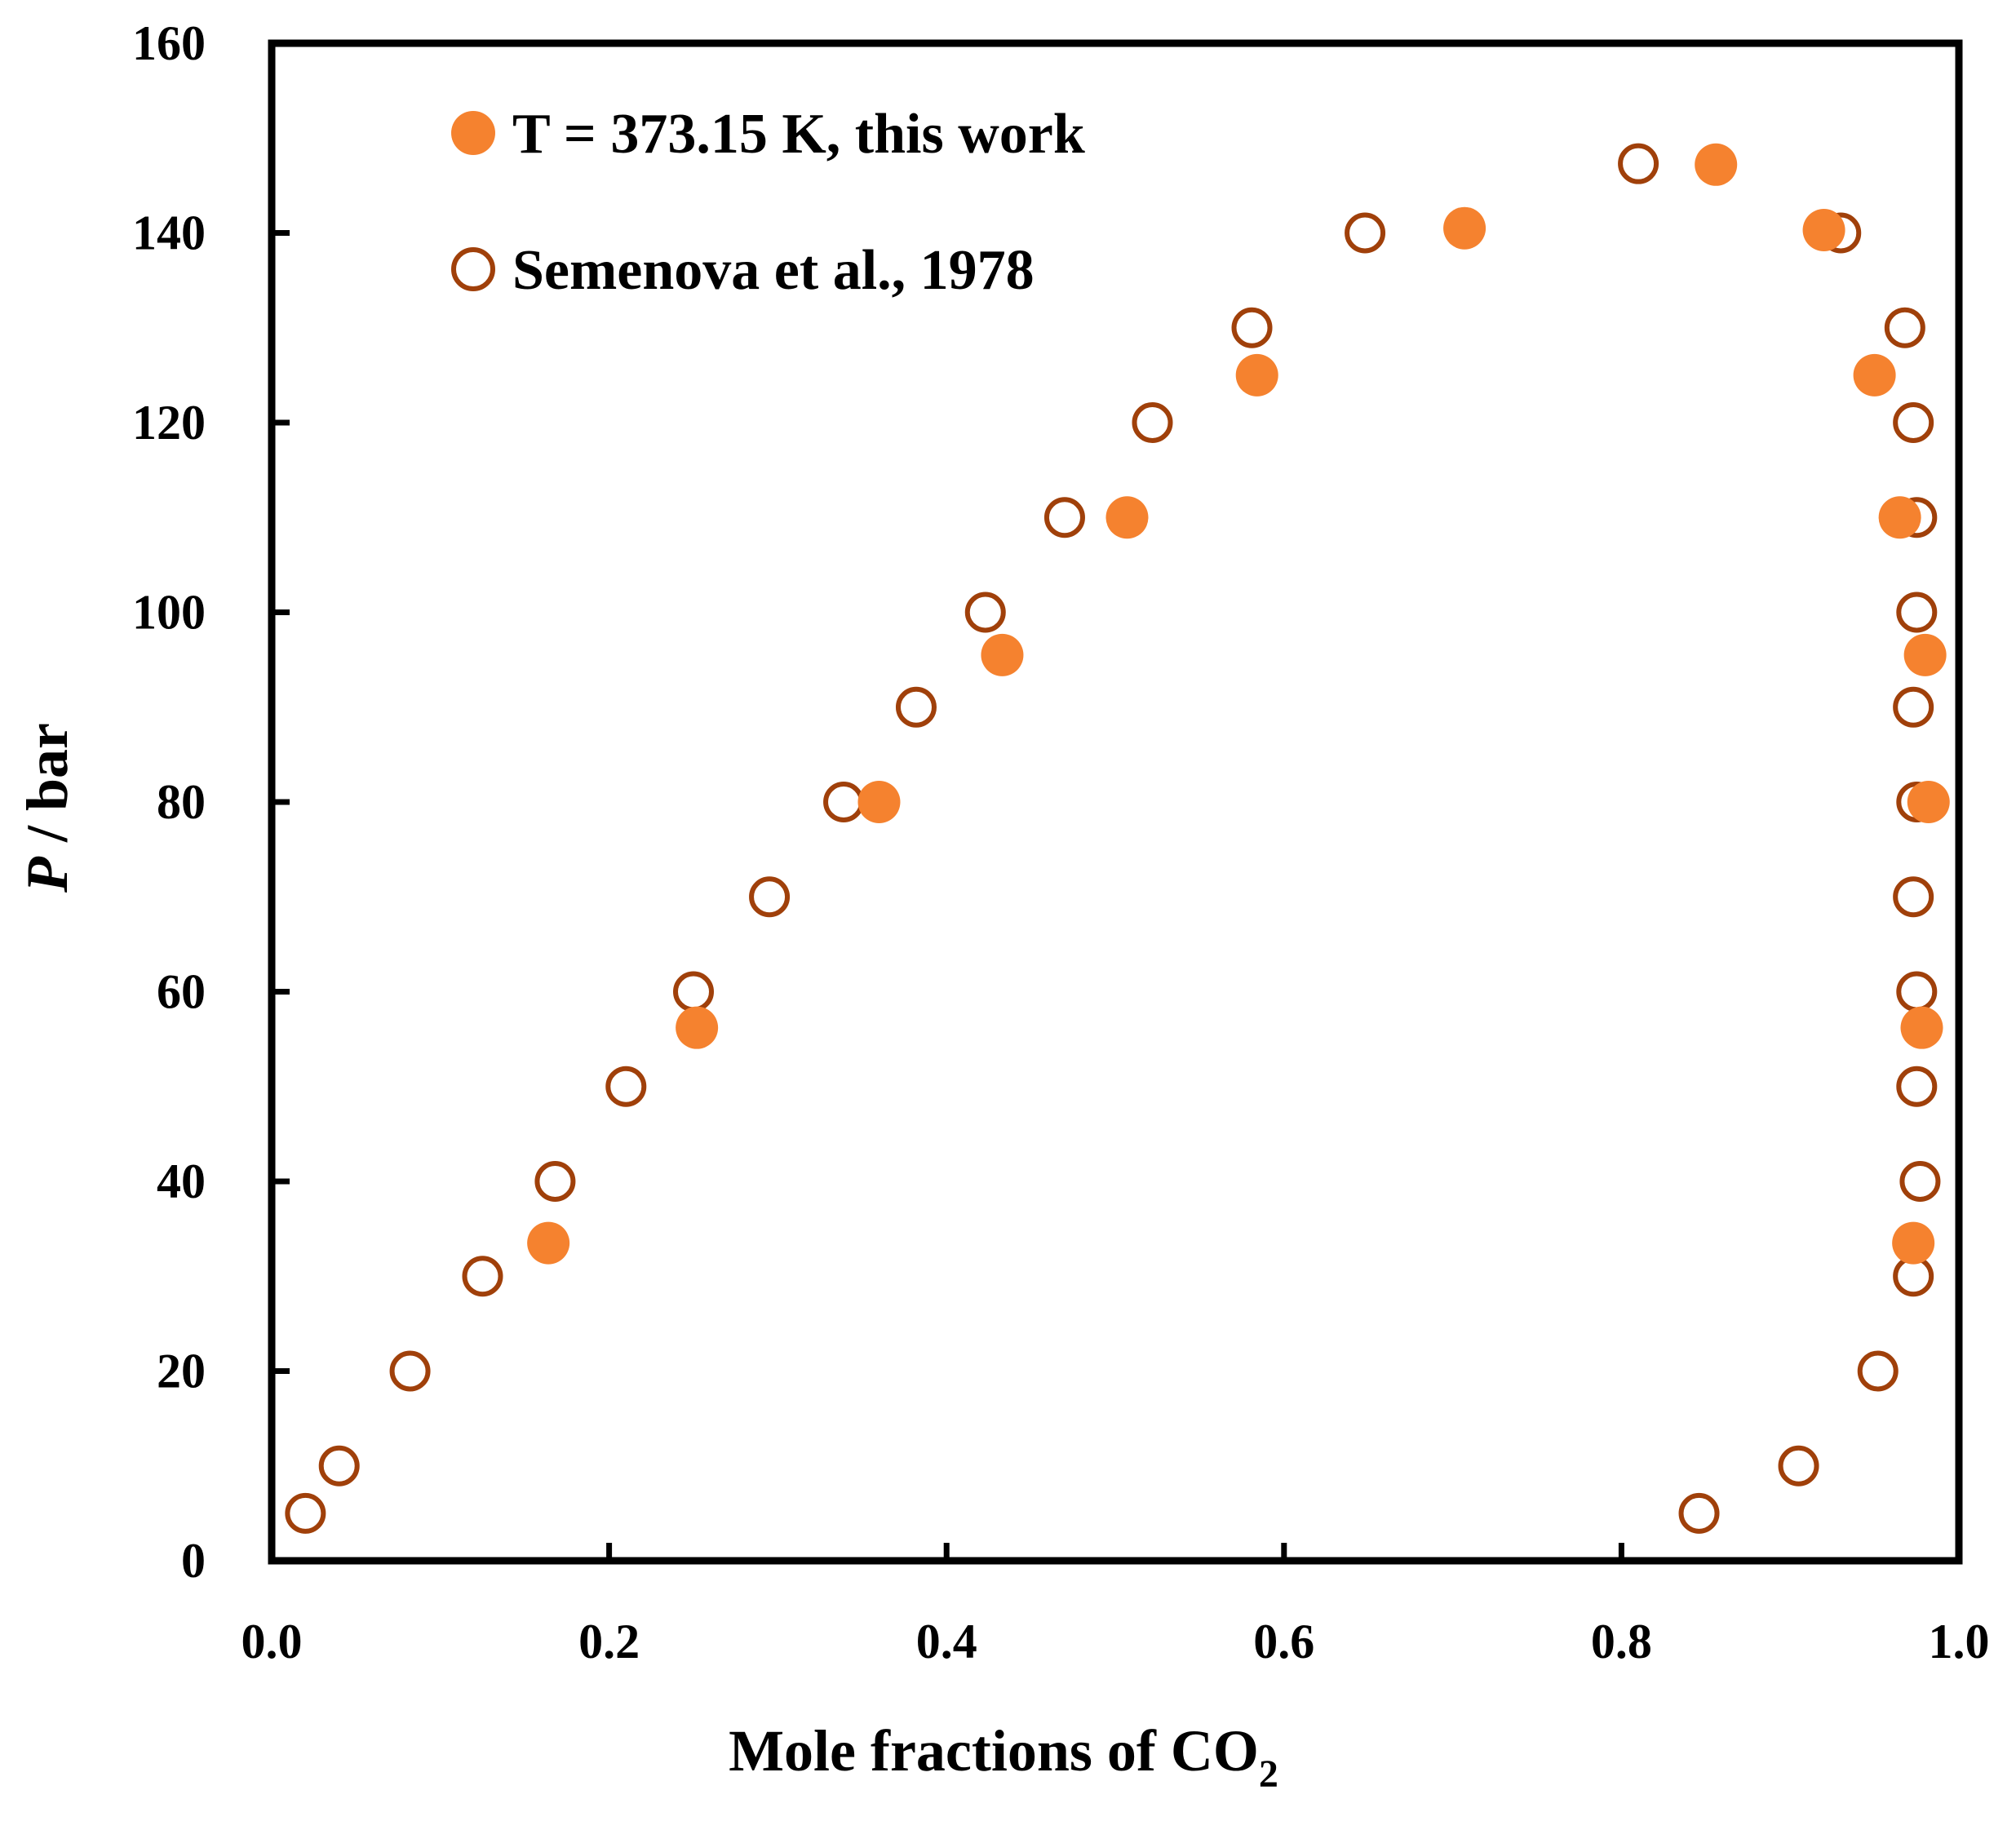  What do you see at coordinates (181, 1181) in the screenshot?
I see `y-tick-label: 40` at bounding box center [181, 1181].